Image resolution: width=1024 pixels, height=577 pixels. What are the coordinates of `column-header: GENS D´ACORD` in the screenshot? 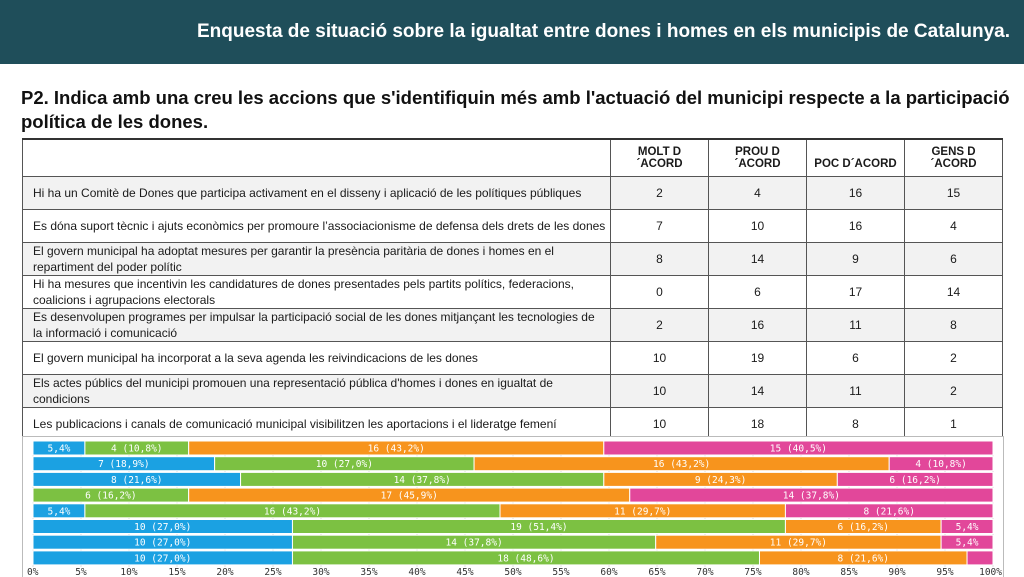 It's located at (953, 157).